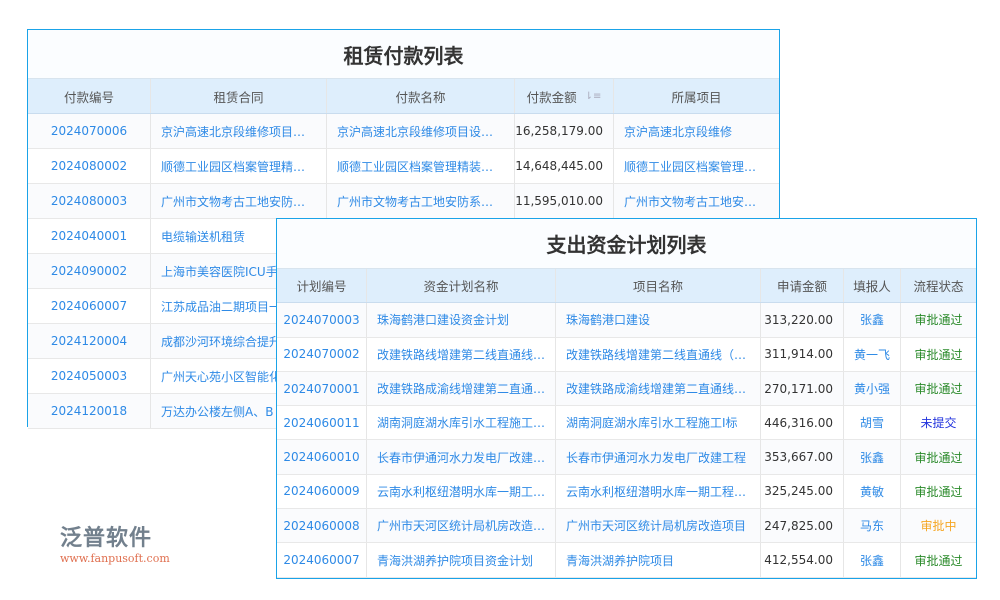 The height and width of the screenshot is (600, 1000). Describe the element at coordinates (872, 423) in the screenshot. I see `table-cell: 胡雪` at that location.